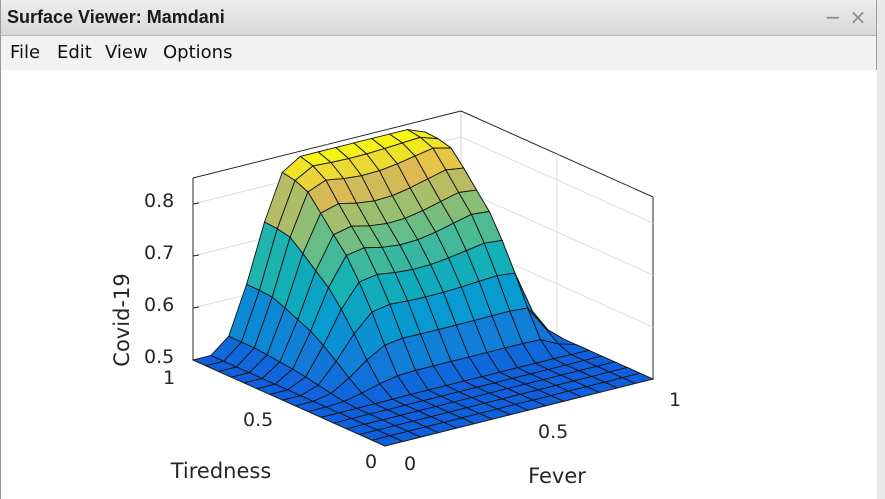  I want to click on y-tick-label: 0, so click(371, 462).